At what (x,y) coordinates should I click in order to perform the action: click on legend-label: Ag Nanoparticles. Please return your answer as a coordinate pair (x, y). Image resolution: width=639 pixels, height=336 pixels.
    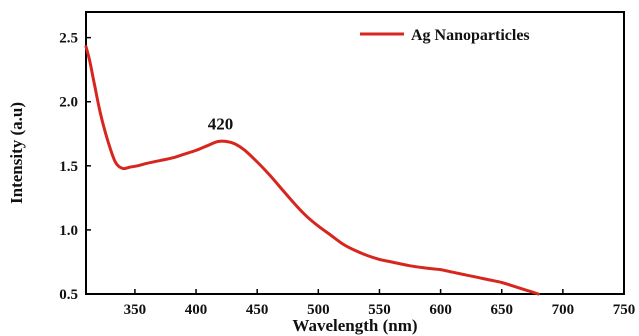
    Looking at the image, I should click on (470, 35).